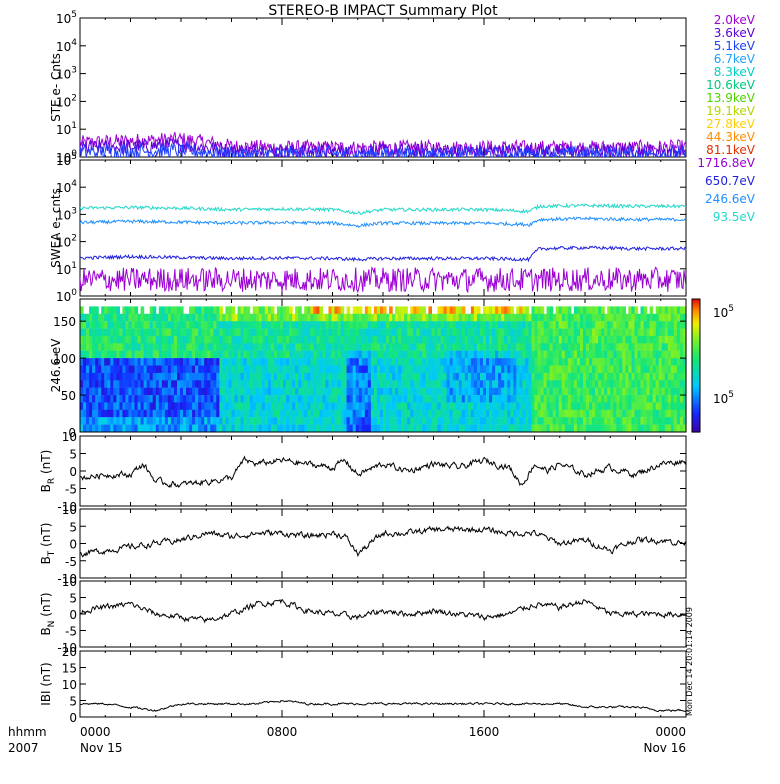 This screenshot has width=780, height=784. Describe the element at coordinates (46, 560) in the screenshot. I see `y-axis-label-main: B` at that location.